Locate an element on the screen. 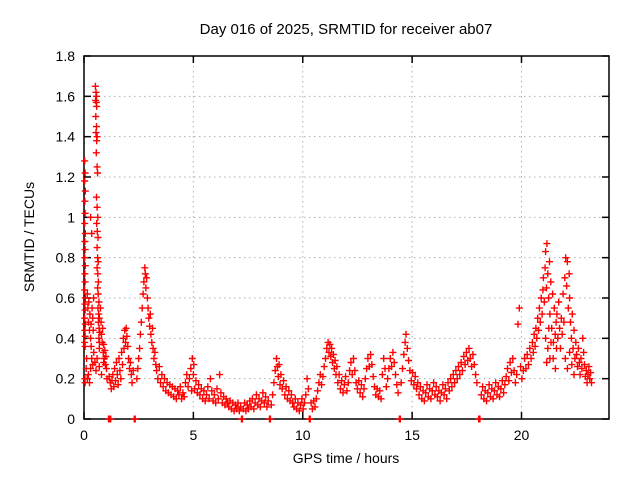 The image size is (640, 485). y-tick-label: 1.8 is located at coordinates (66, 56).